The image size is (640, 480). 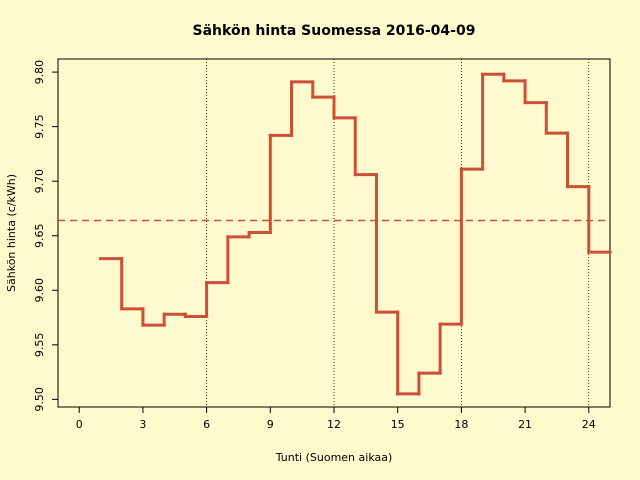 I want to click on y-tick-label: 9.50, so click(x=39, y=399).